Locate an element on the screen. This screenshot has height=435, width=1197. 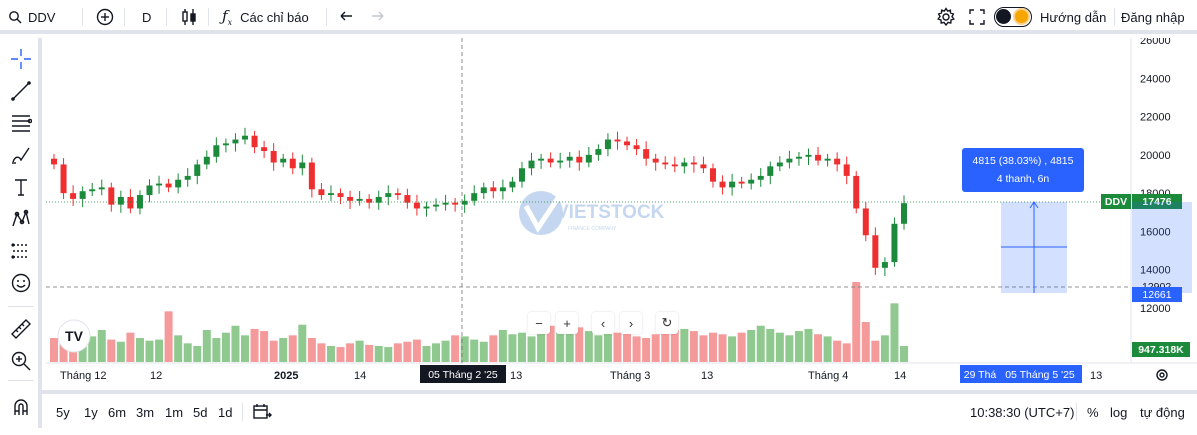
ruler-tool is located at coordinates (21, 329).